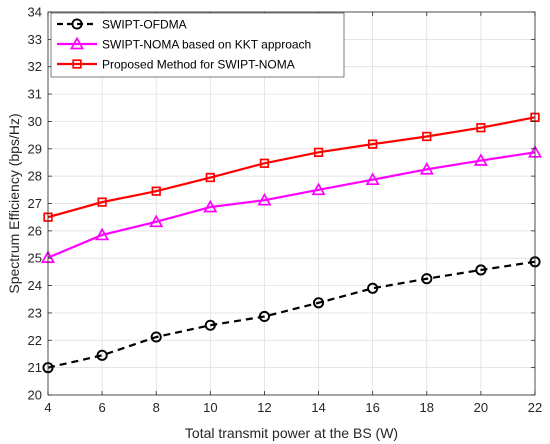 The width and height of the screenshot is (550, 444). What do you see at coordinates (35, 203) in the screenshot?
I see `y-tick-label: 27` at bounding box center [35, 203].